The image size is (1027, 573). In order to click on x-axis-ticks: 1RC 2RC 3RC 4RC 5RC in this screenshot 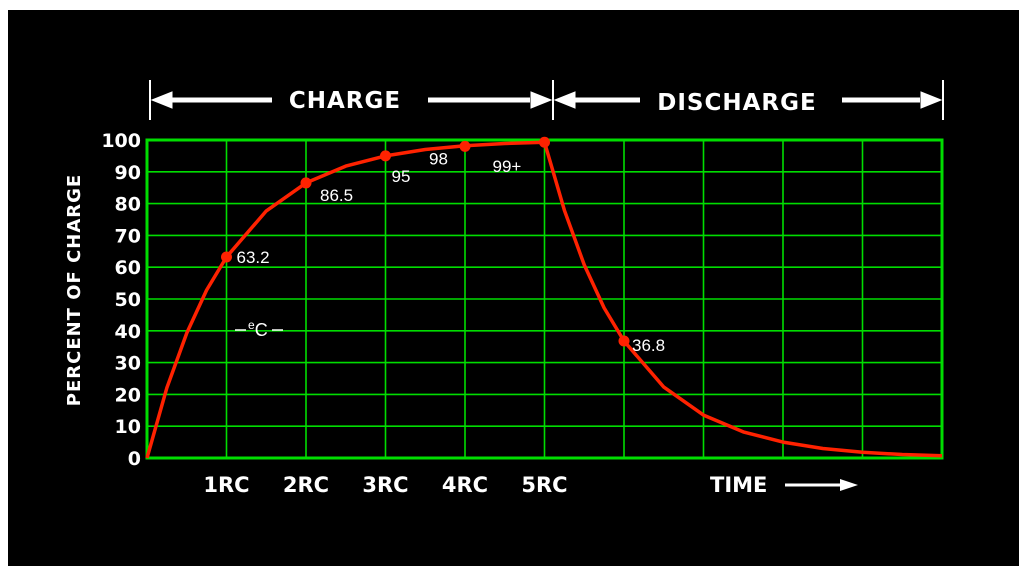, I will do `click(385, 485)`.